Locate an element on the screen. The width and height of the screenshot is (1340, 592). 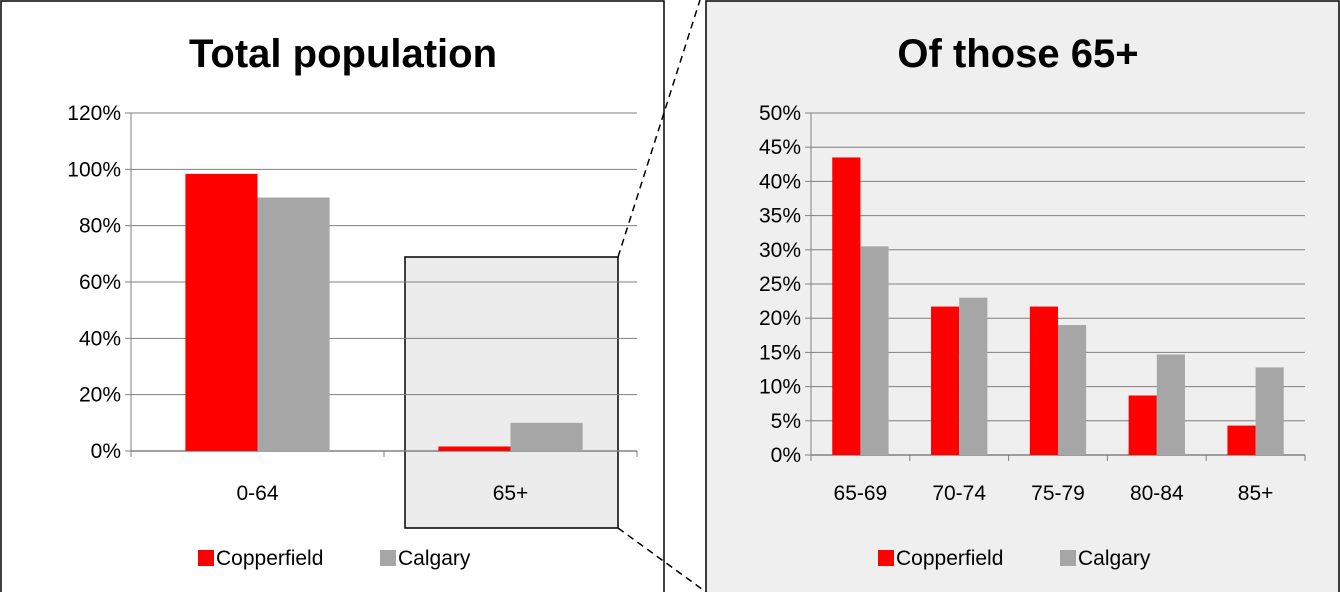
y-tick-label: 10% is located at coordinates (780, 387).